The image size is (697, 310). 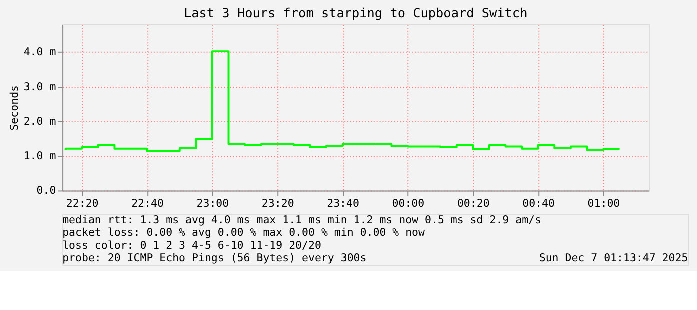 I want to click on text: loss color: 0 1 2 3 4-5 6-10 11-19 20/20, so click(x=192, y=245).